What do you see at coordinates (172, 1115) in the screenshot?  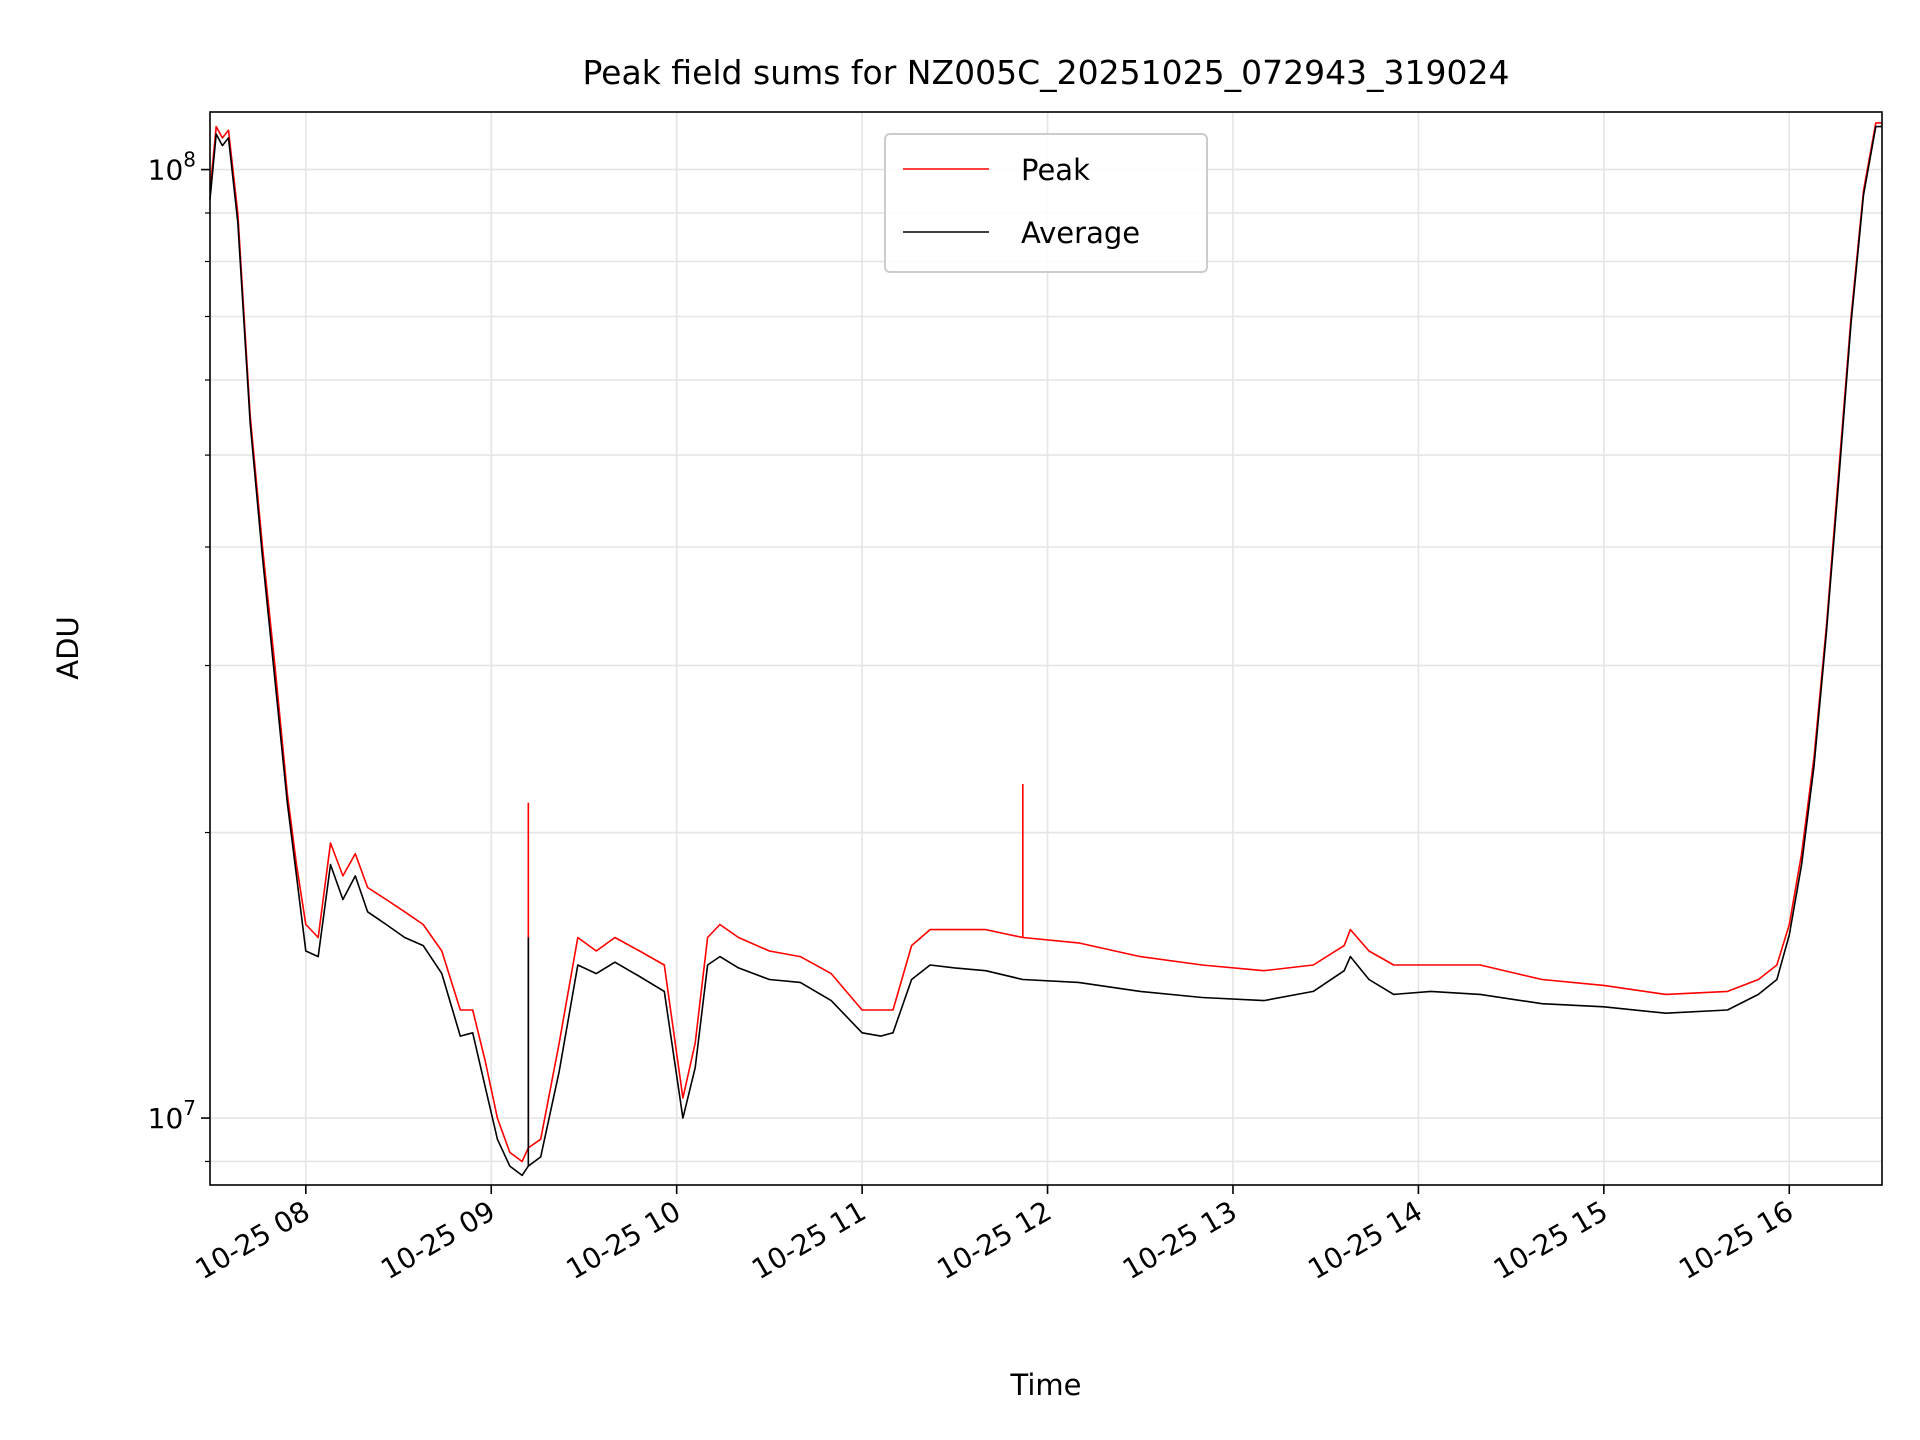 I see `y-tick-label: 10⁷` at bounding box center [172, 1115].